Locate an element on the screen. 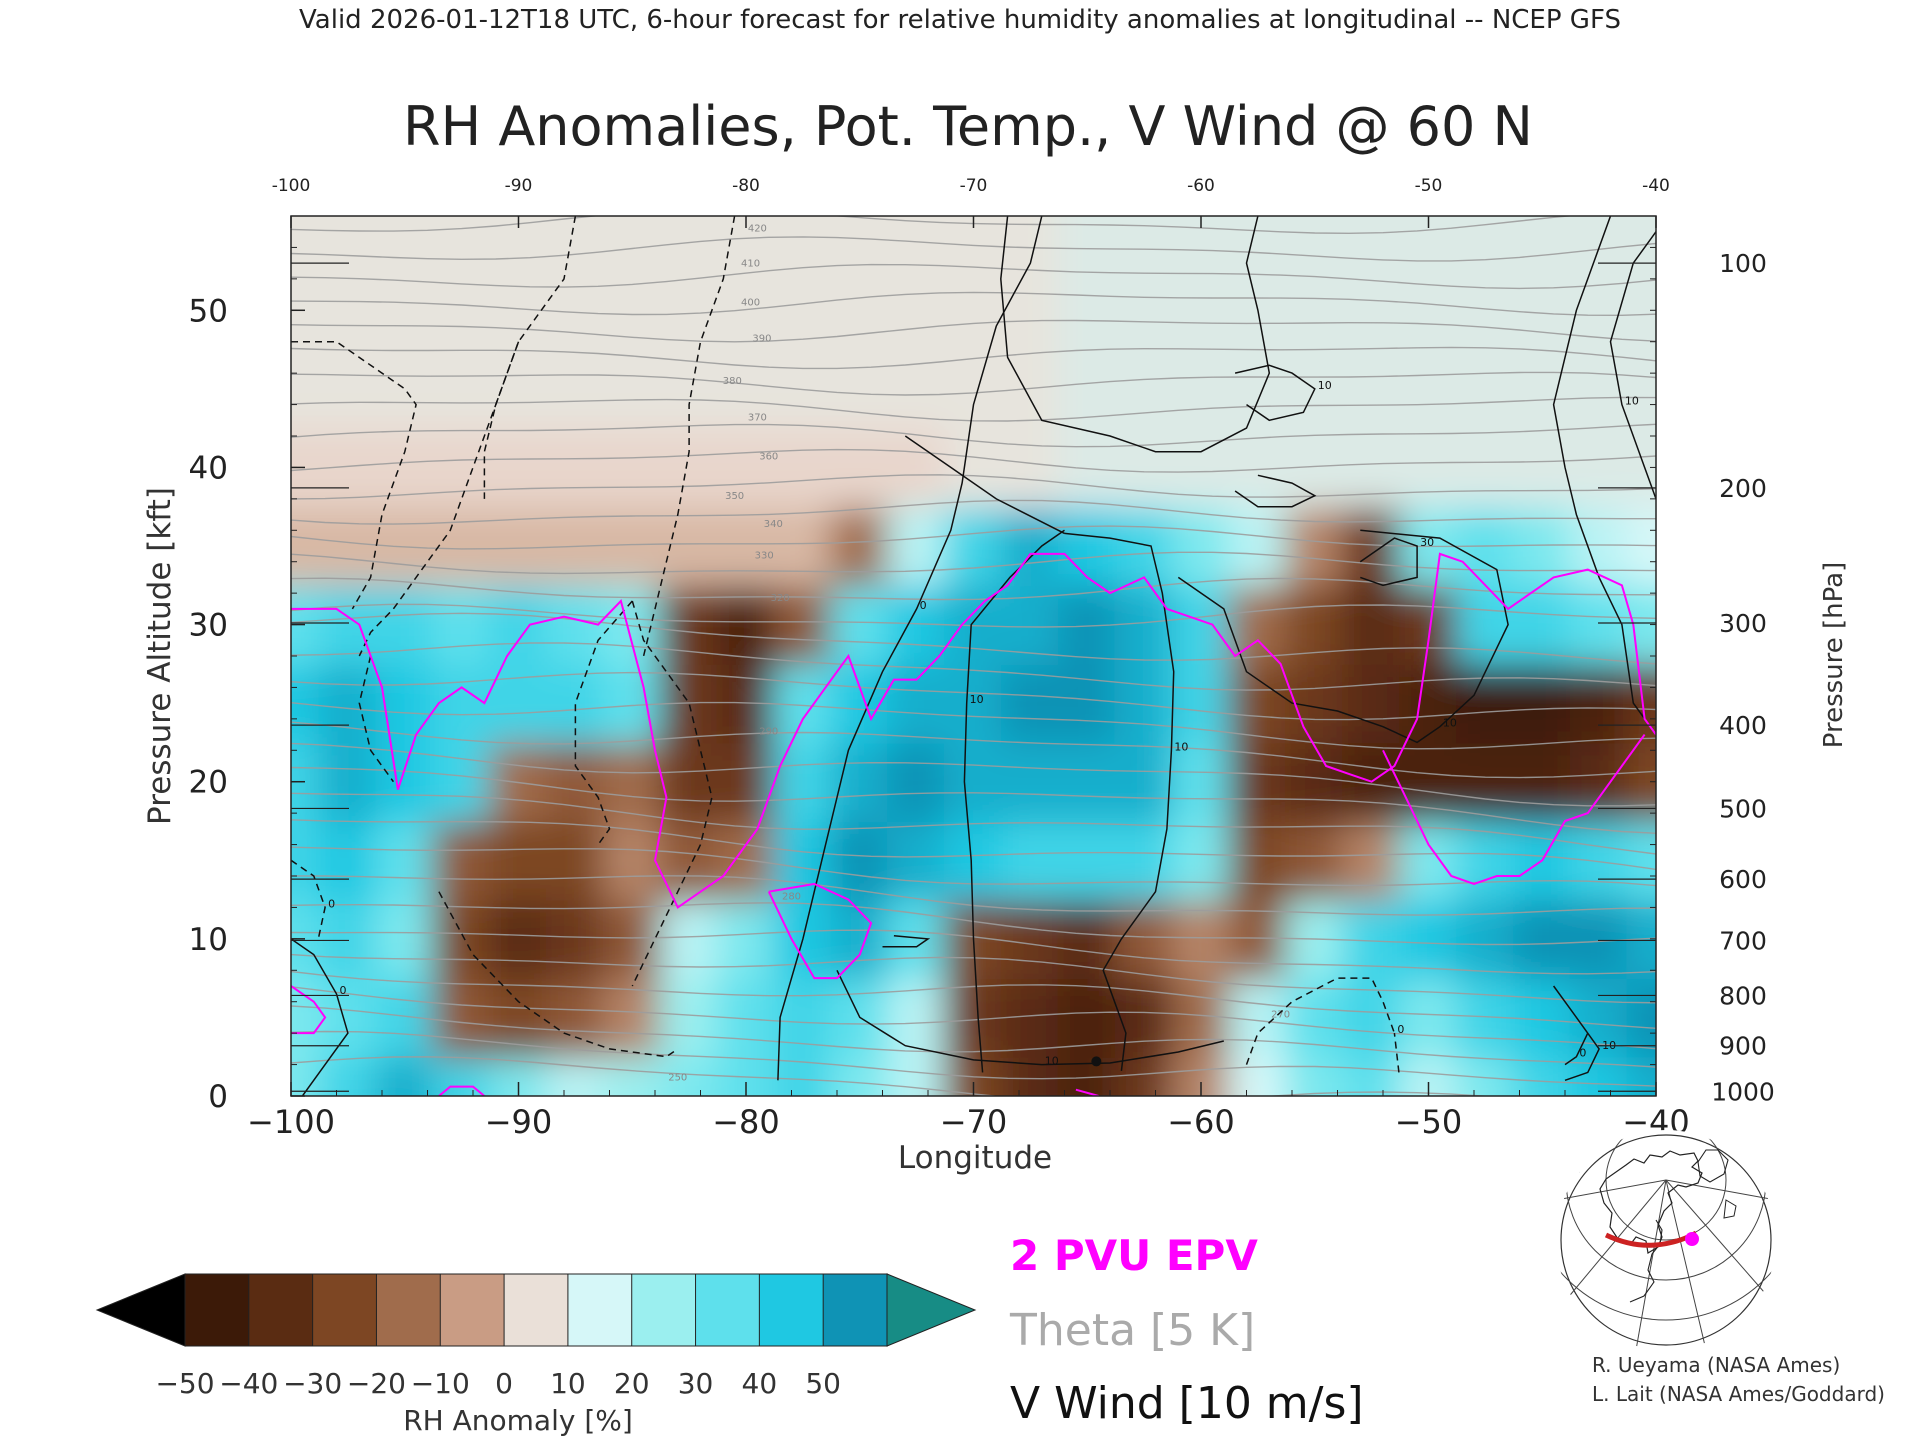  pressure-tick-label: 500 is located at coordinates (1743, 808).